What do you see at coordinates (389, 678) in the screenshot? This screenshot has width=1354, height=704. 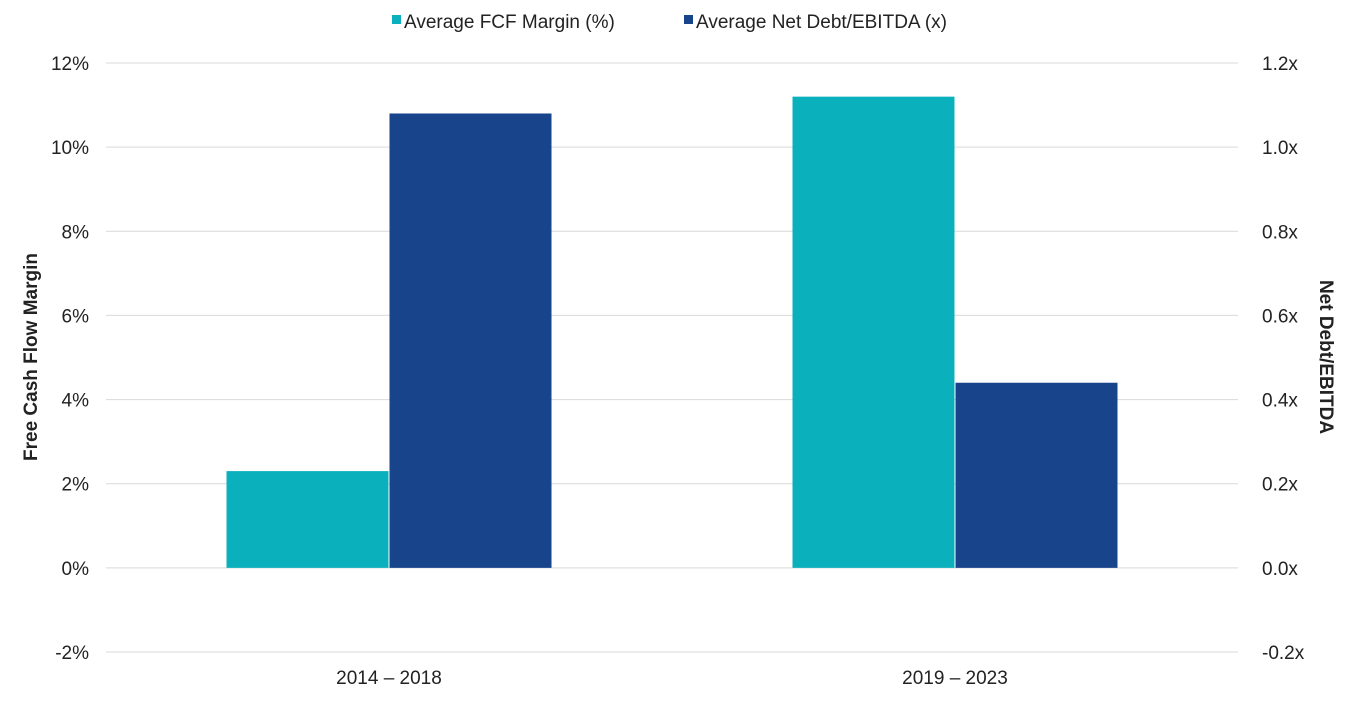 I see `x-tick-label: 2014 – 2018` at bounding box center [389, 678].